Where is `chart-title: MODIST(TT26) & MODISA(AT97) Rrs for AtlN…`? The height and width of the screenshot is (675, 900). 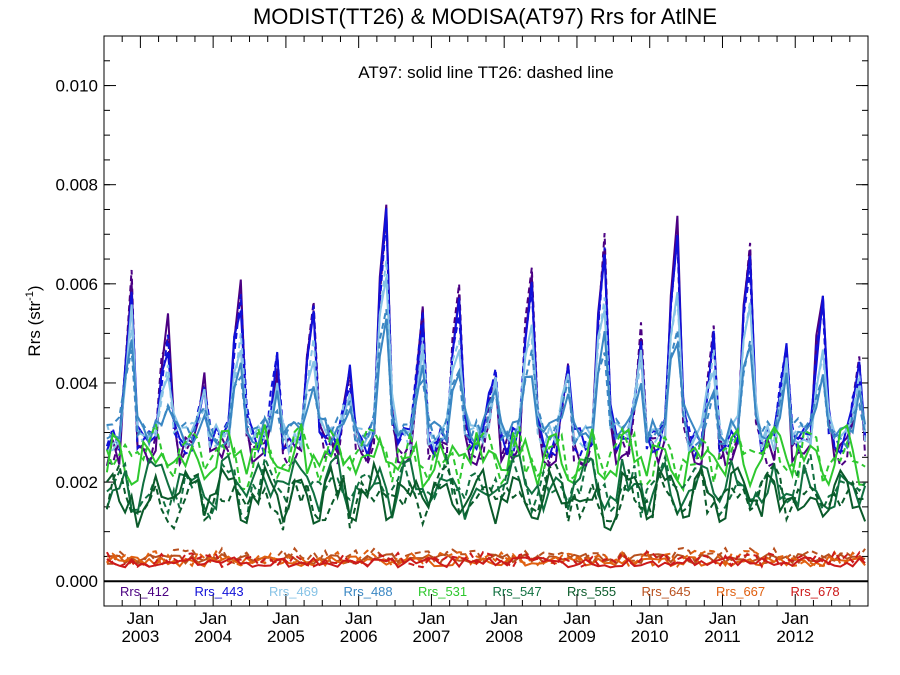 chart-title: MODIST(TT26) & MODISA(AT97) Rrs for AtlN… is located at coordinates (485, 16).